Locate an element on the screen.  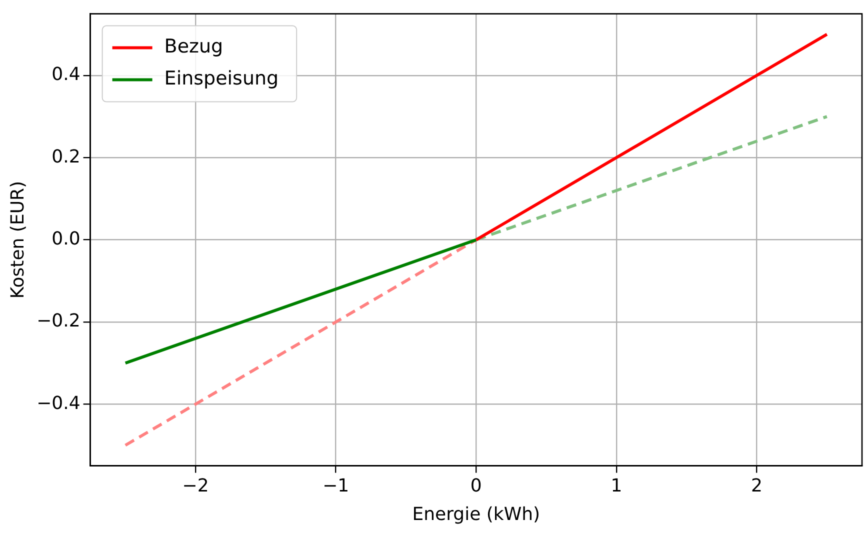
y-axis-title: Kosten (EUR) is located at coordinates (17, 239).